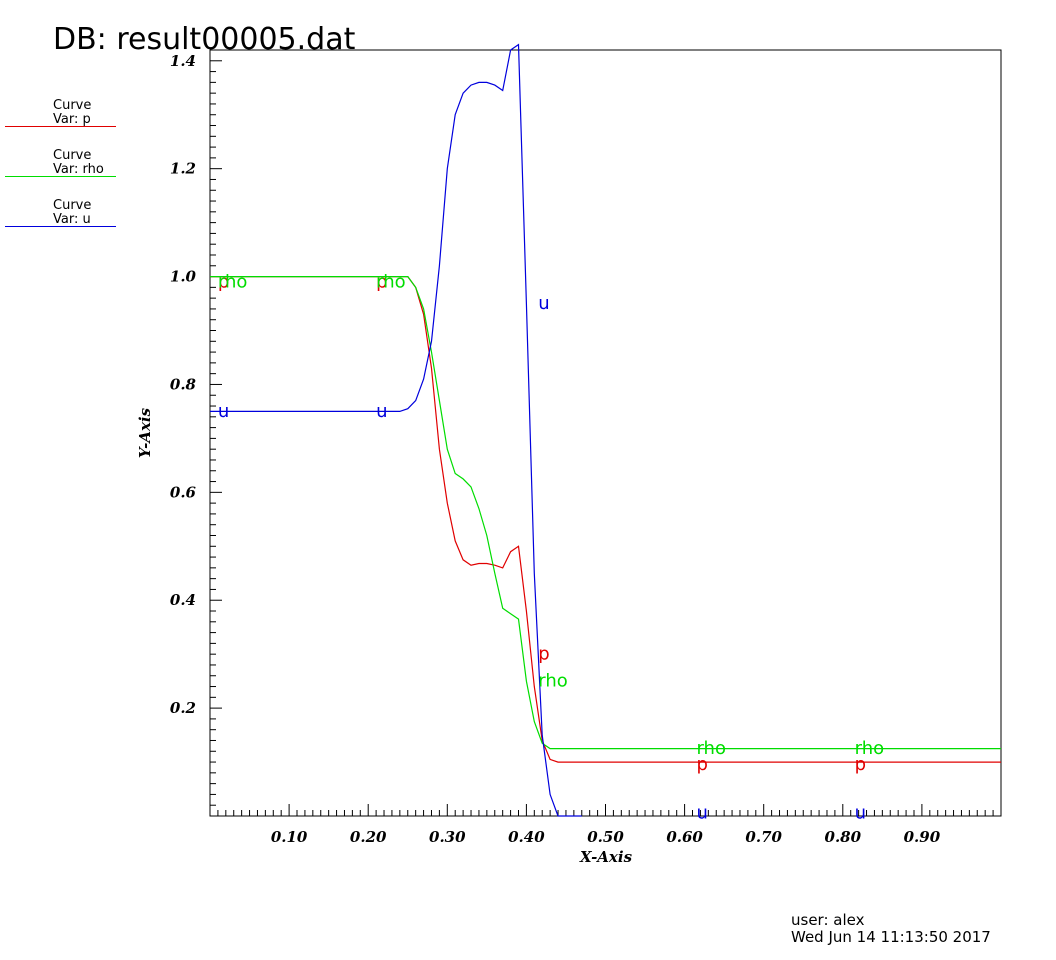 The image size is (1056, 960). Describe the element at coordinates (605, 837) in the screenshot. I see `x-tick-label: 0.50` at that location.